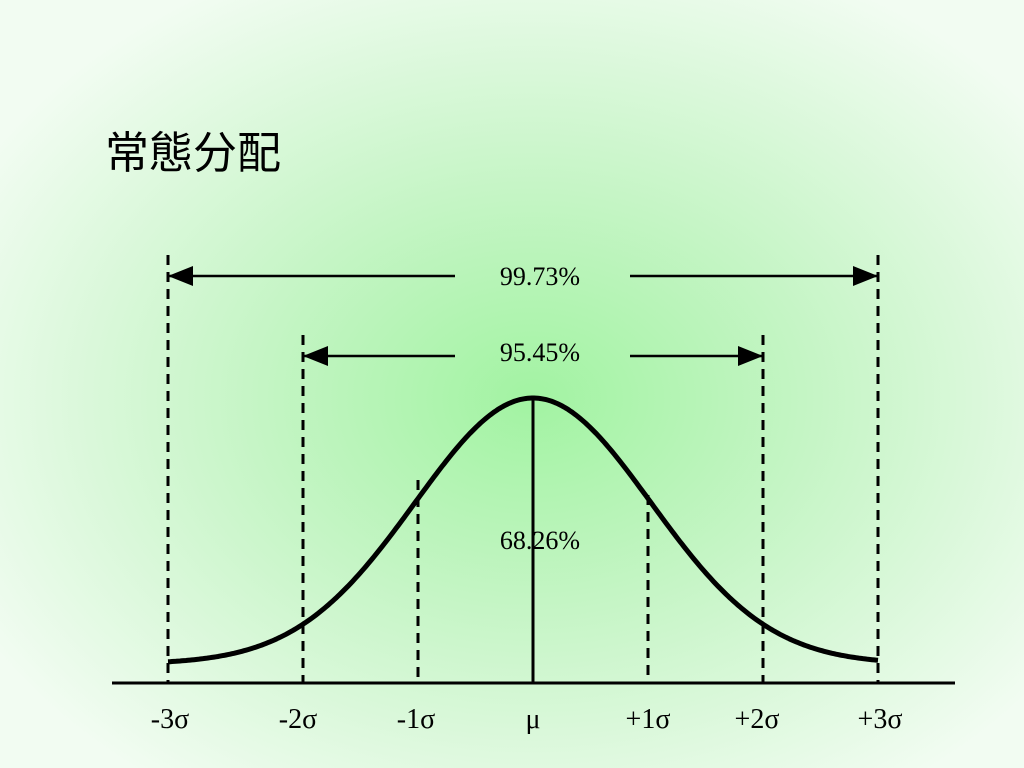 The height and width of the screenshot is (768, 1024). I want to click on axis-label: -3σ, so click(170, 719).